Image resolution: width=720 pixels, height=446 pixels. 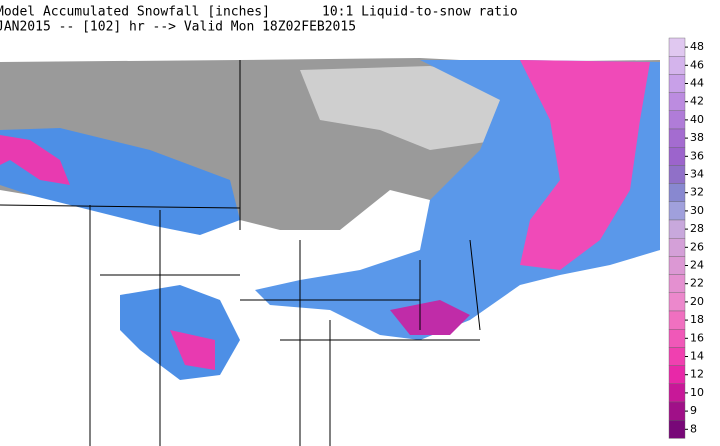 I want to click on colorbar-label: 22, so click(x=697, y=283).